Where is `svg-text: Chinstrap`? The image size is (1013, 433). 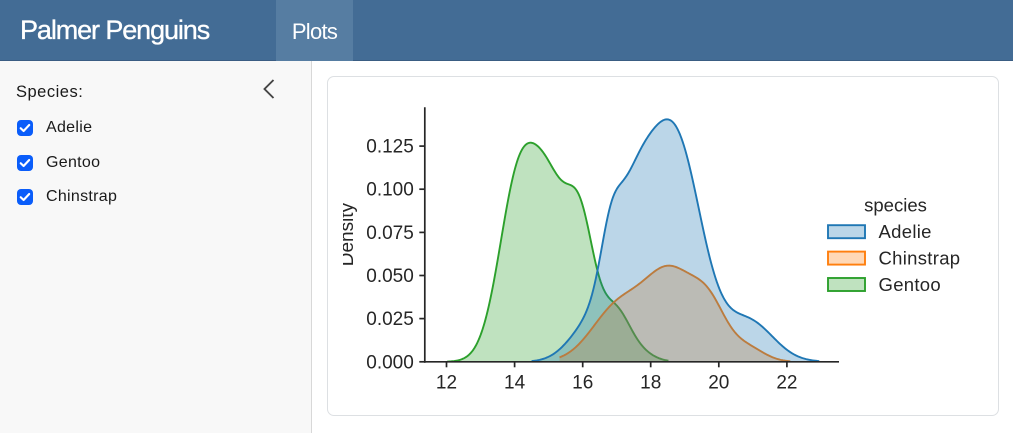 svg-text: Chinstrap is located at coordinates (920, 257).